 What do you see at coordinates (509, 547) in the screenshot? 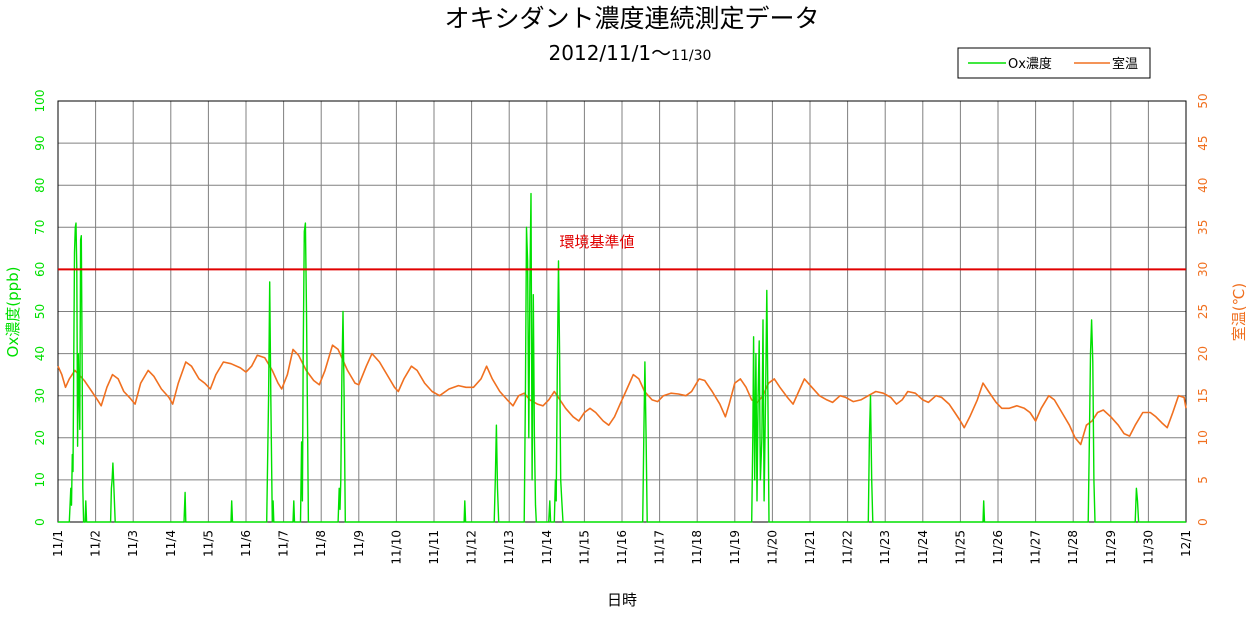
I see `x-tick-label: 11/13` at bounding box center [509, 547].